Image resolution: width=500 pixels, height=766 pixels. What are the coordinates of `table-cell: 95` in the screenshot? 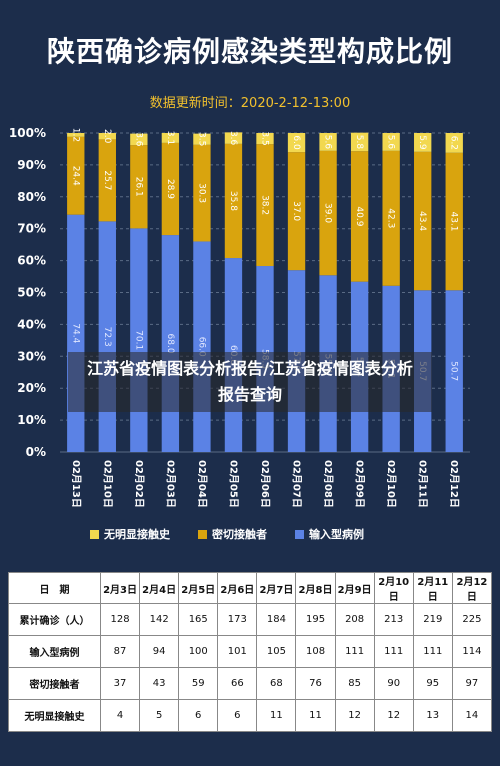 It's located at (432, 683).